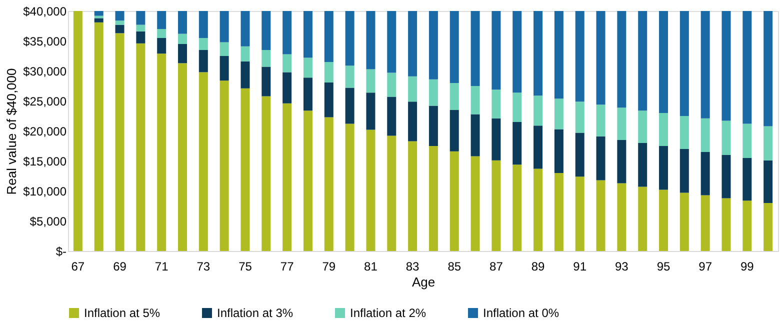 This screenshot has width=783, height=324. Describe the element at coordinates (203, 267) in the screenshot. I see `x-tick-label: 73` at that location.